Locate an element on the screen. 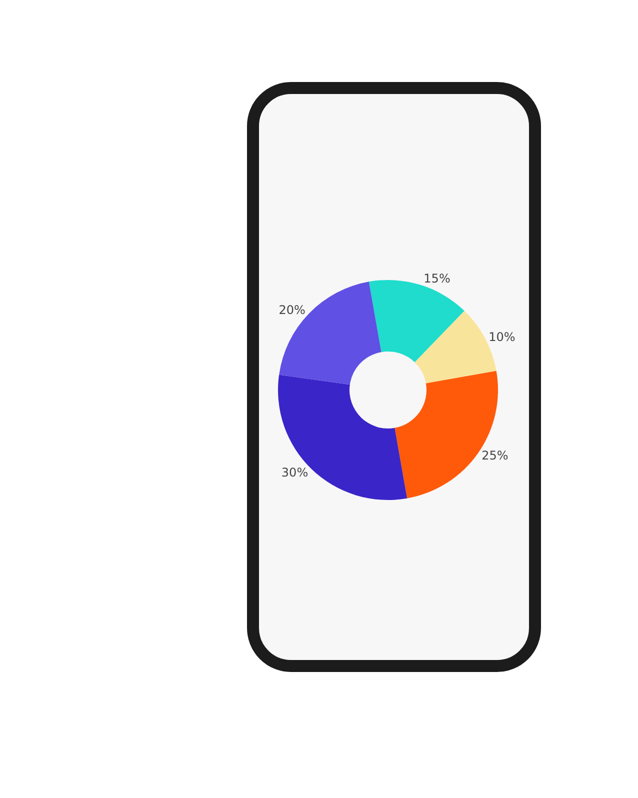 This screenshot has width=638, height=798. data-label: 15% is located at coordinates (437, 278).